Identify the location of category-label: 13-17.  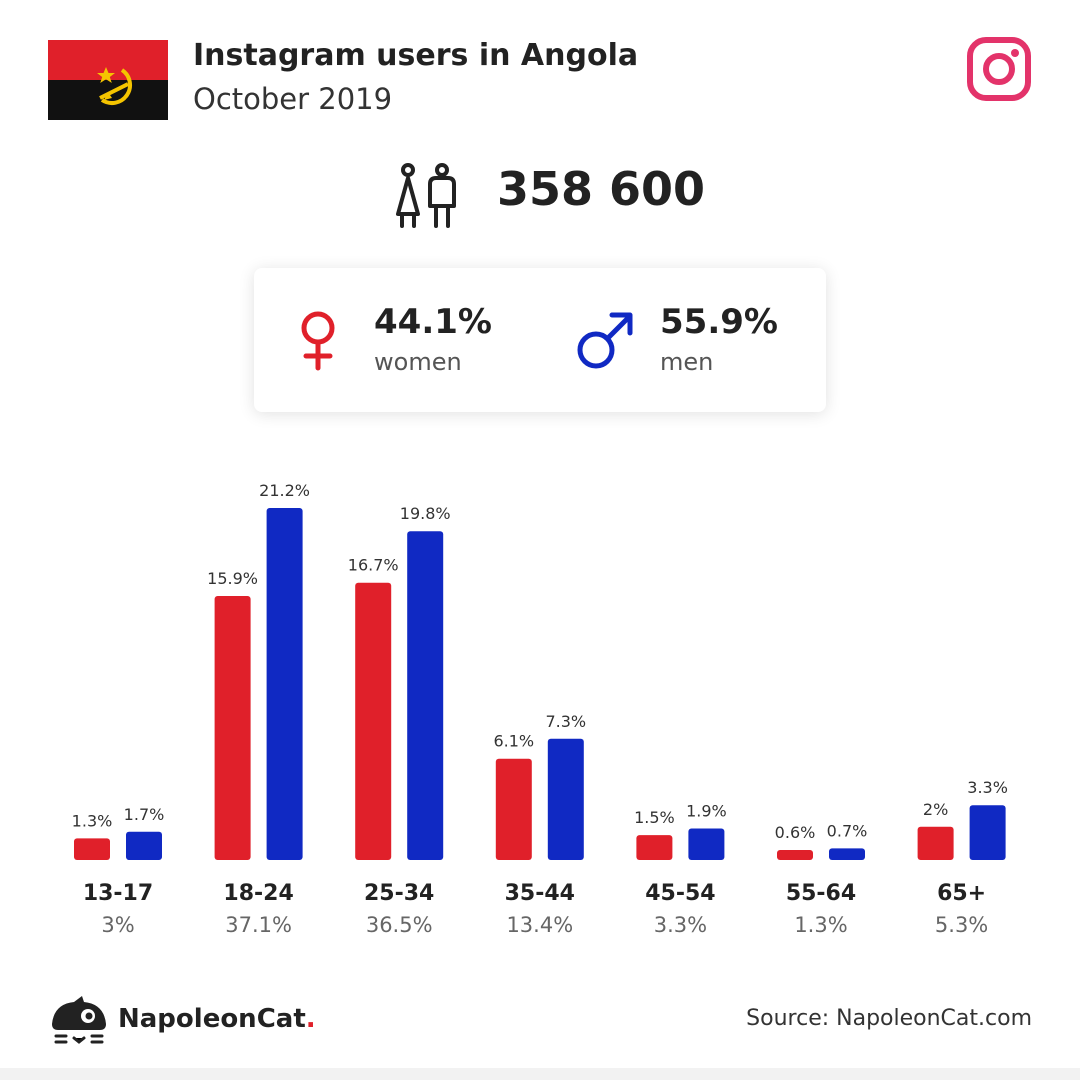
(118, 893).